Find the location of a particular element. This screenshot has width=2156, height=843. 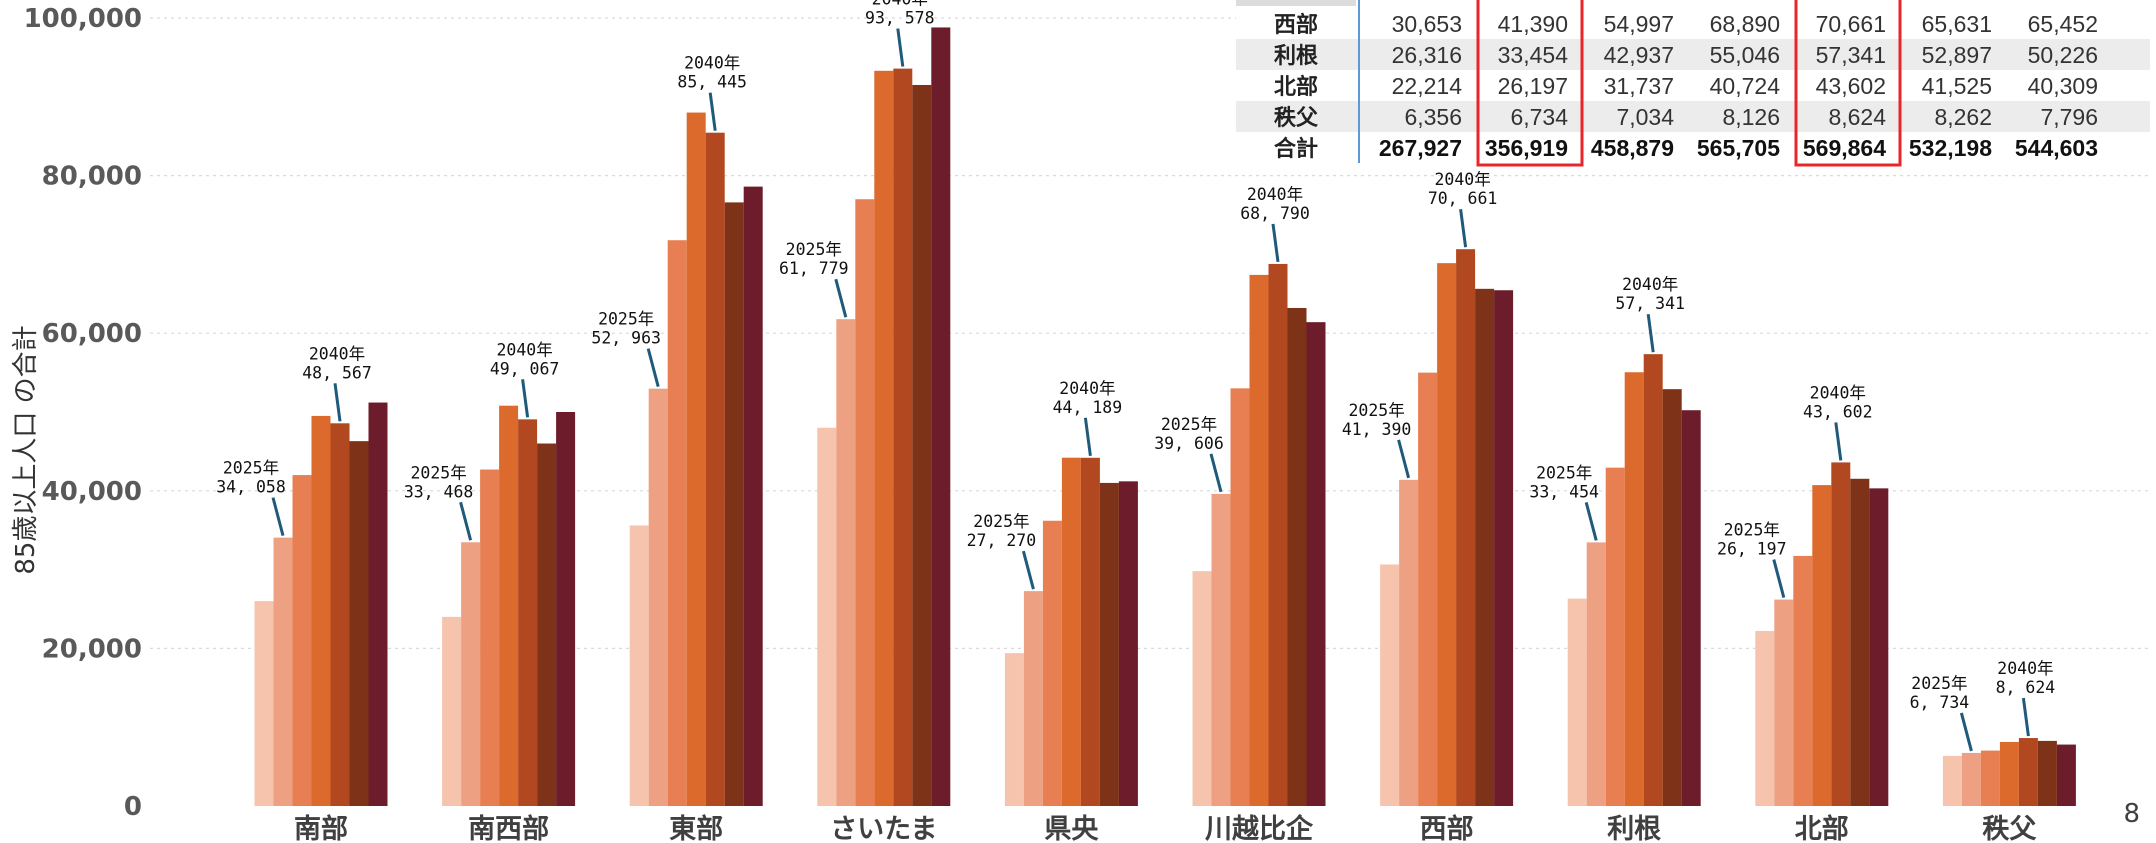

table-cell: 42,937 is located at coordinates (1639, 55).